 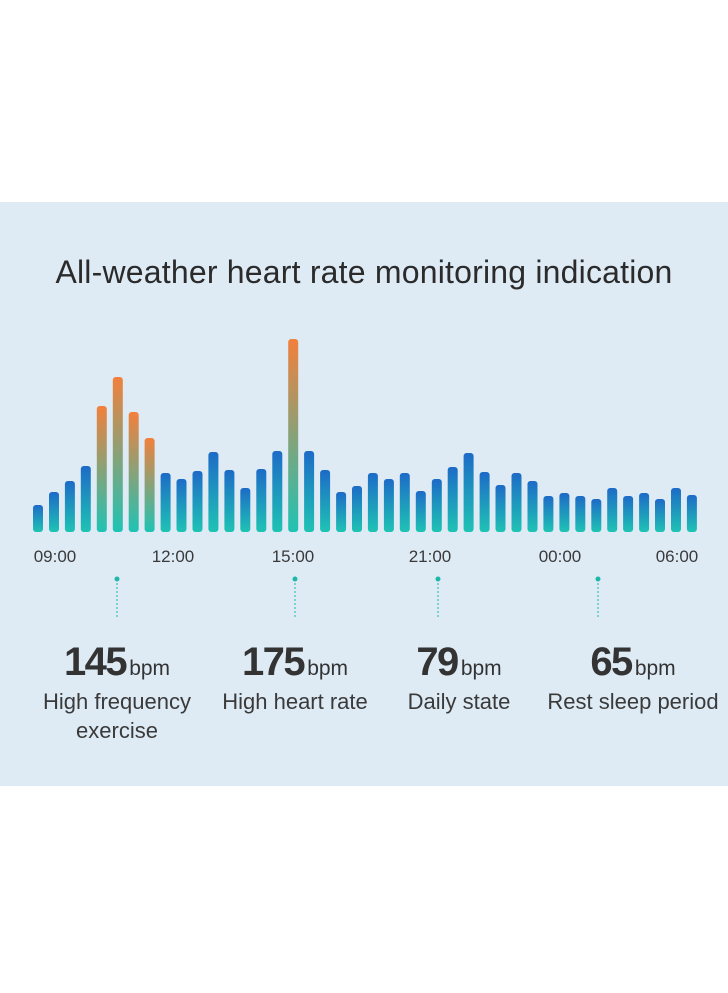 I want to click on x-tick-label: 12:00, so click(x=173, y=556).